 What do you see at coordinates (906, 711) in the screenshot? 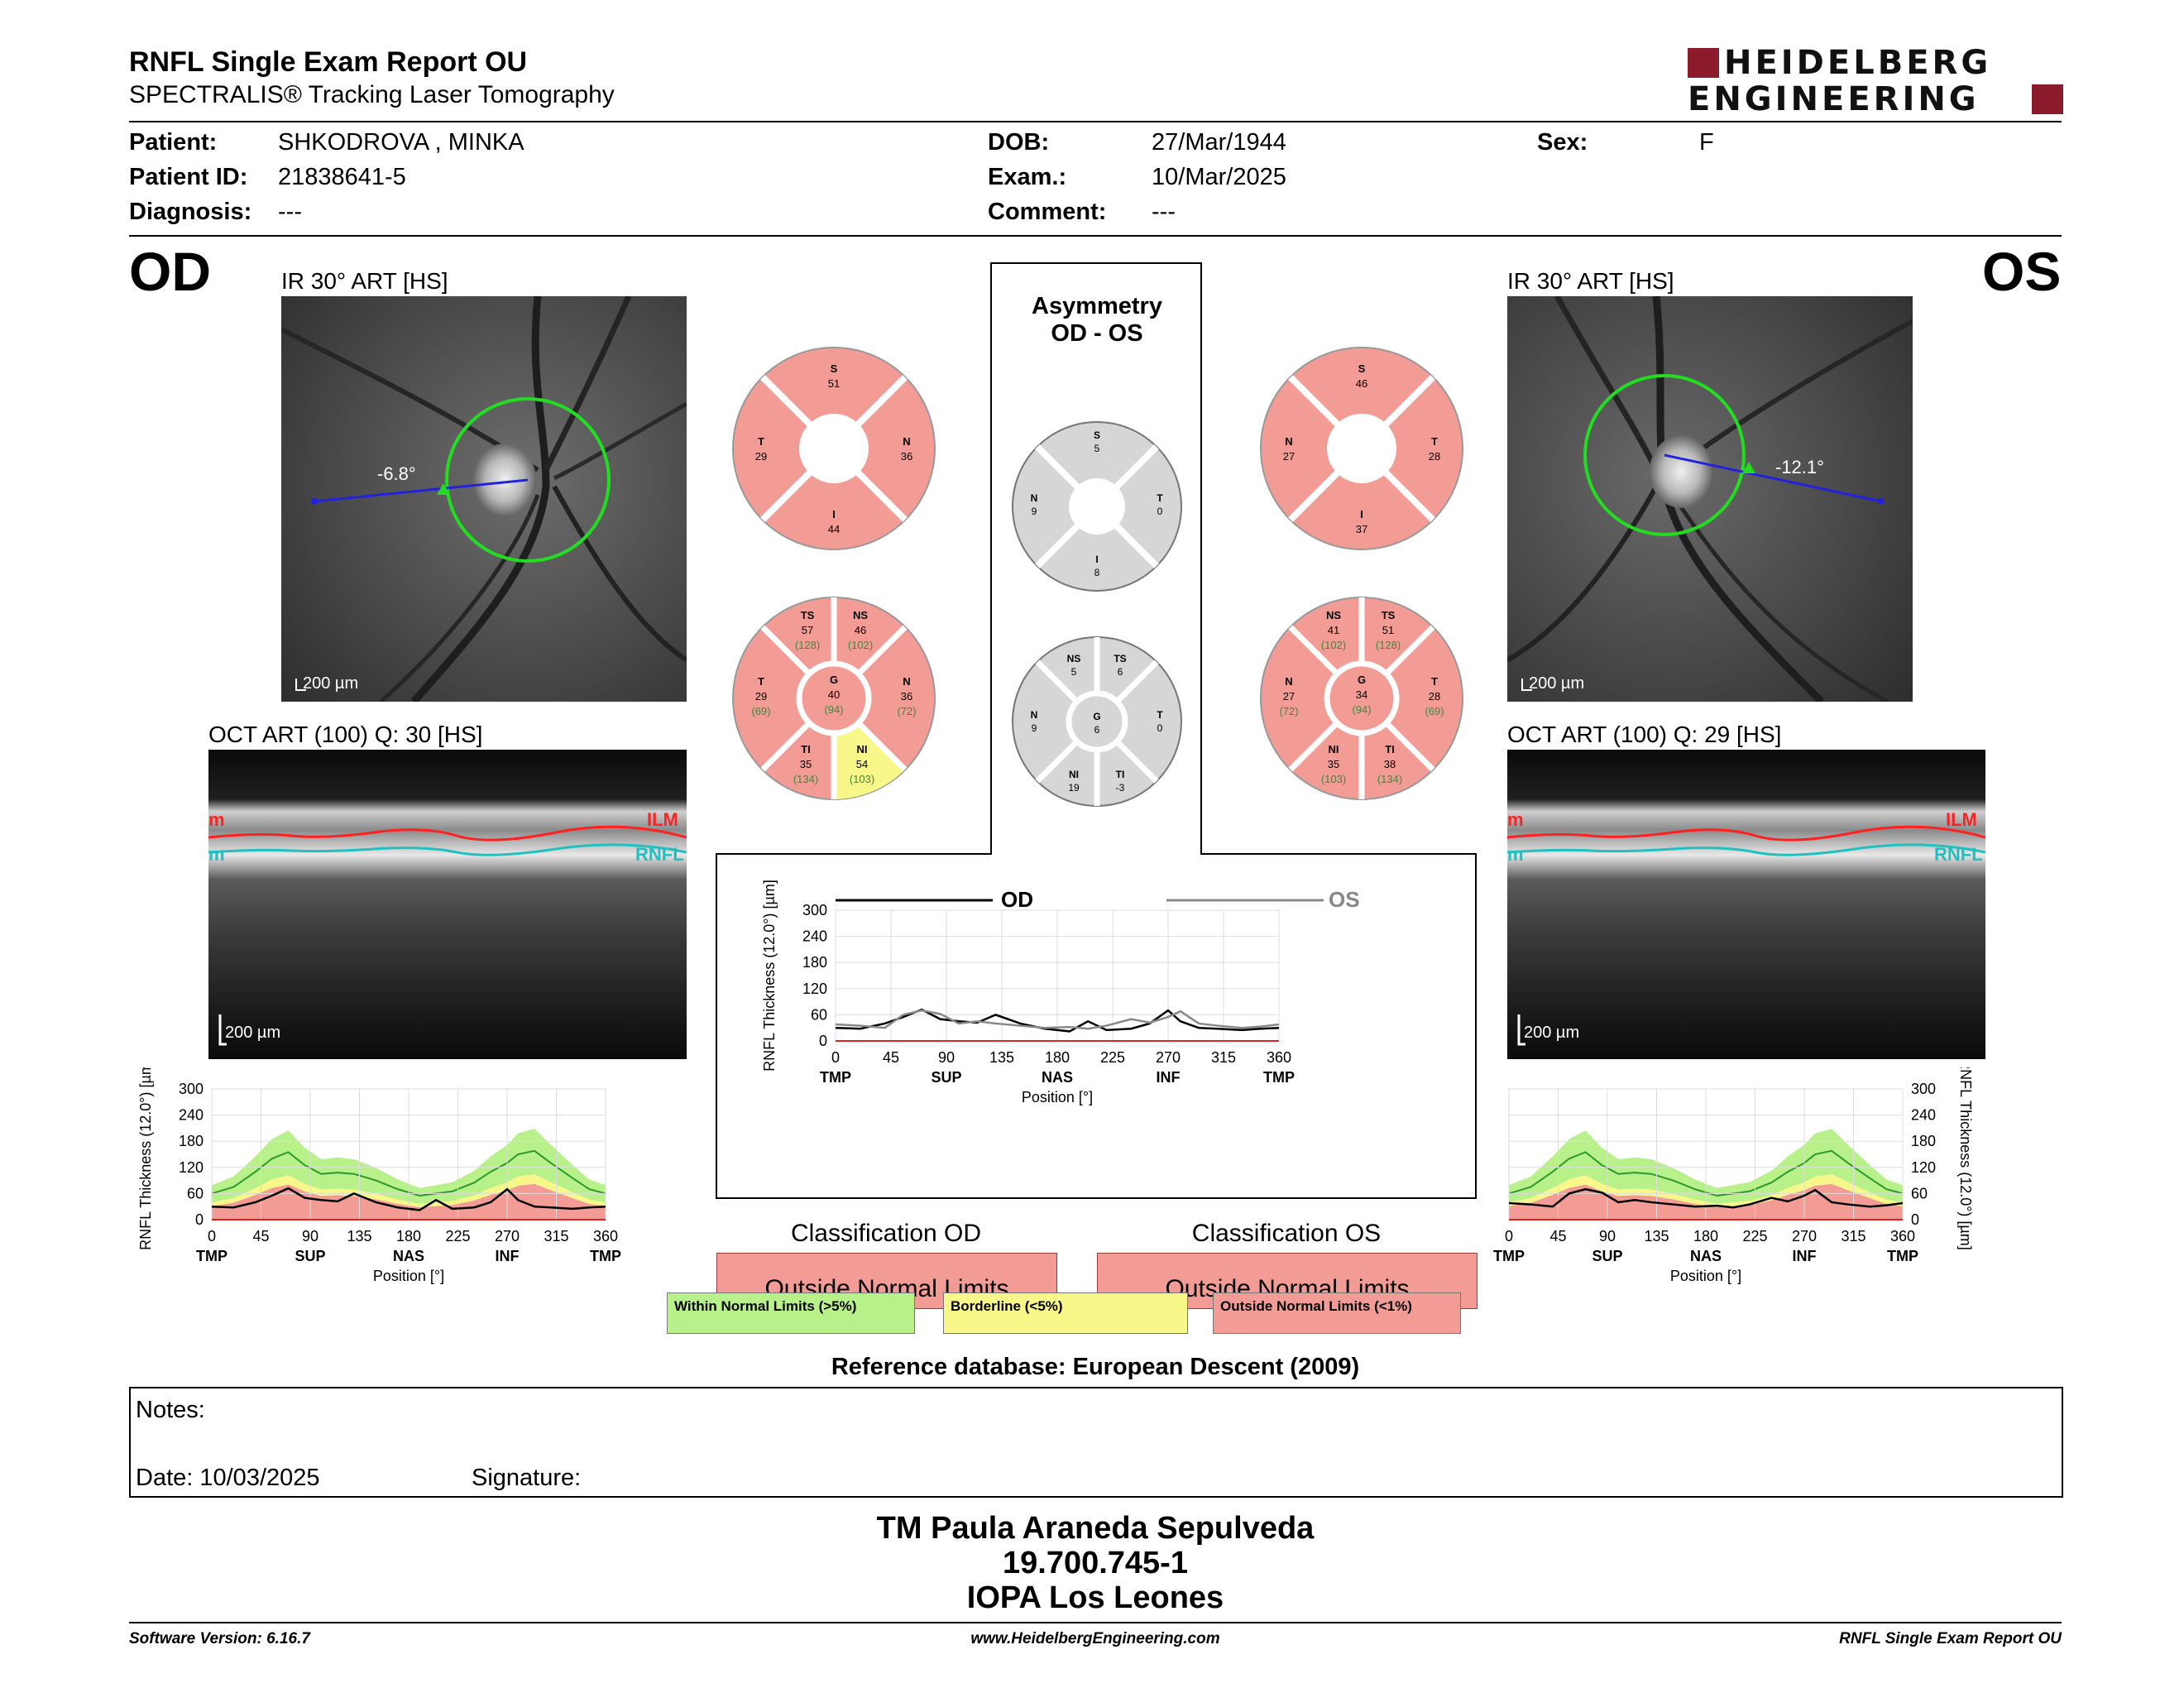
I see `od-sec-n-ref: (72)` at bounding box center [906, 711].